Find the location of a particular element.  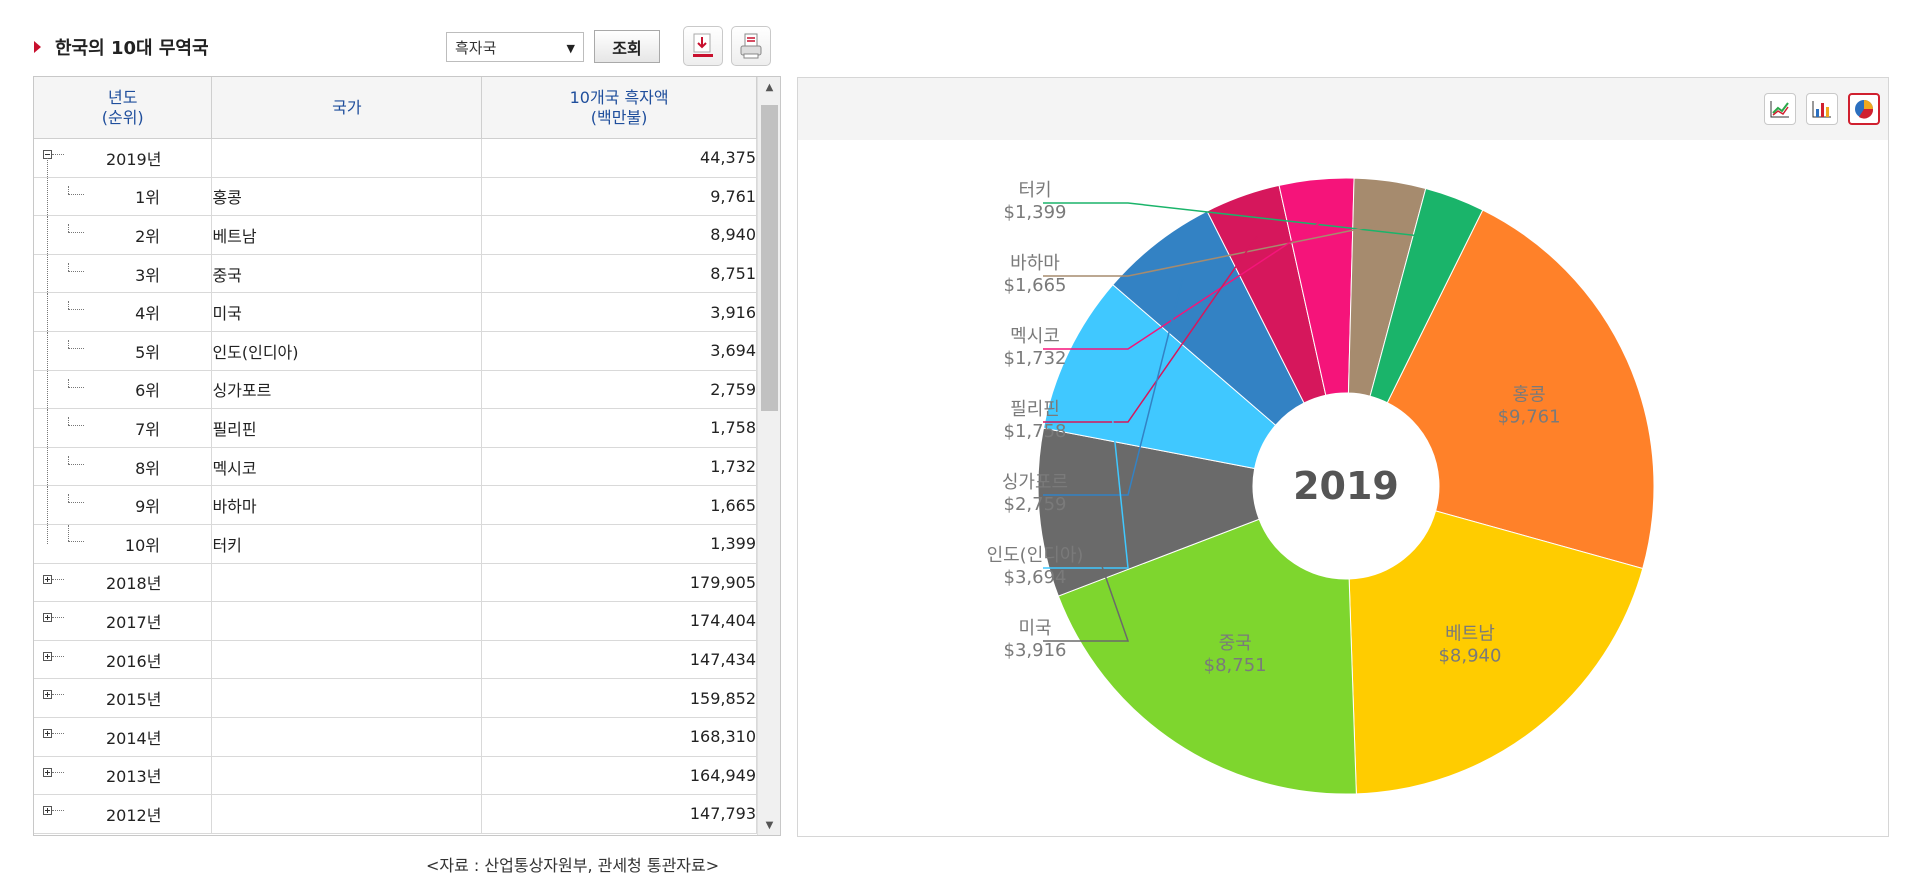

table-row-year: 2019년 44,375 is located at coordinates (395, 158).